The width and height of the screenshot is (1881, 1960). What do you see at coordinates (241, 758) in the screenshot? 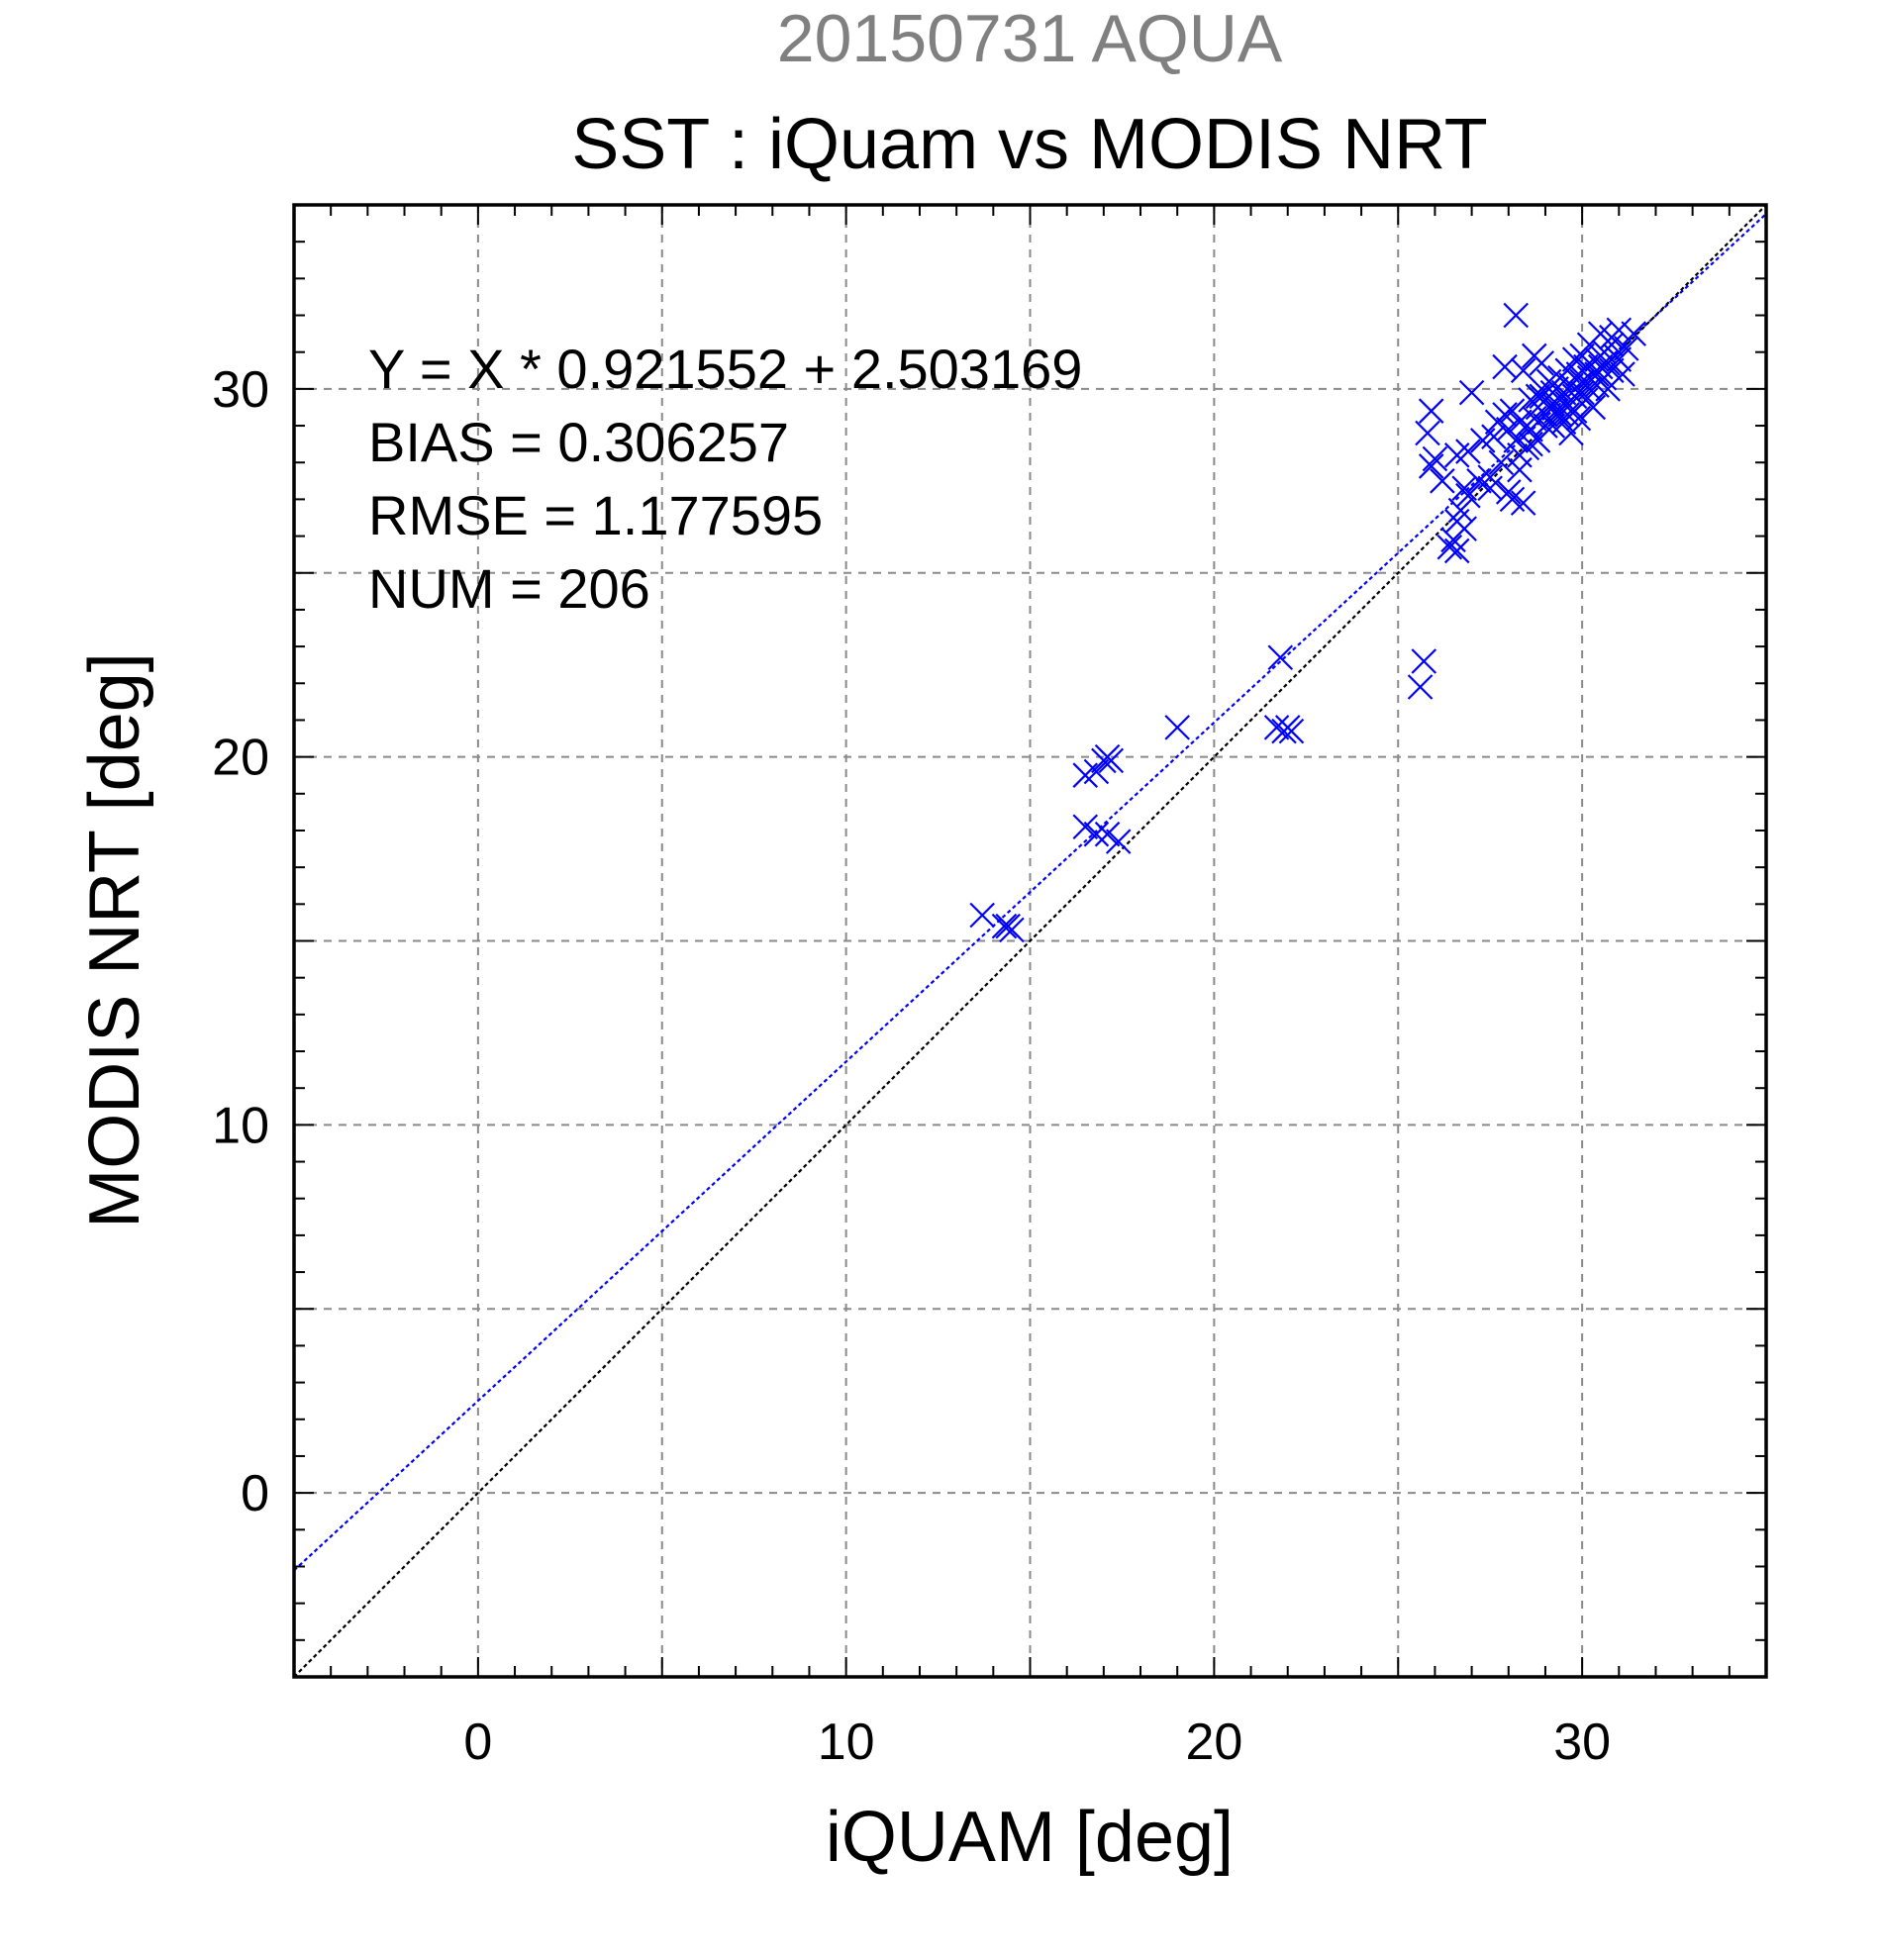
I see `y-tick-label: 20` at bounding box center [241, 758].